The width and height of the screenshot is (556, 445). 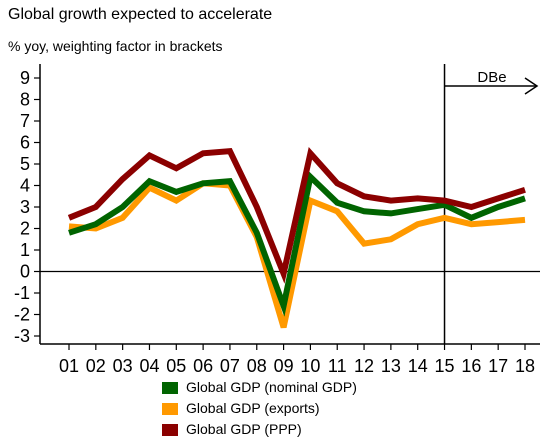 I want to click on forecast-arrow-head, so click(x=531, y=86).